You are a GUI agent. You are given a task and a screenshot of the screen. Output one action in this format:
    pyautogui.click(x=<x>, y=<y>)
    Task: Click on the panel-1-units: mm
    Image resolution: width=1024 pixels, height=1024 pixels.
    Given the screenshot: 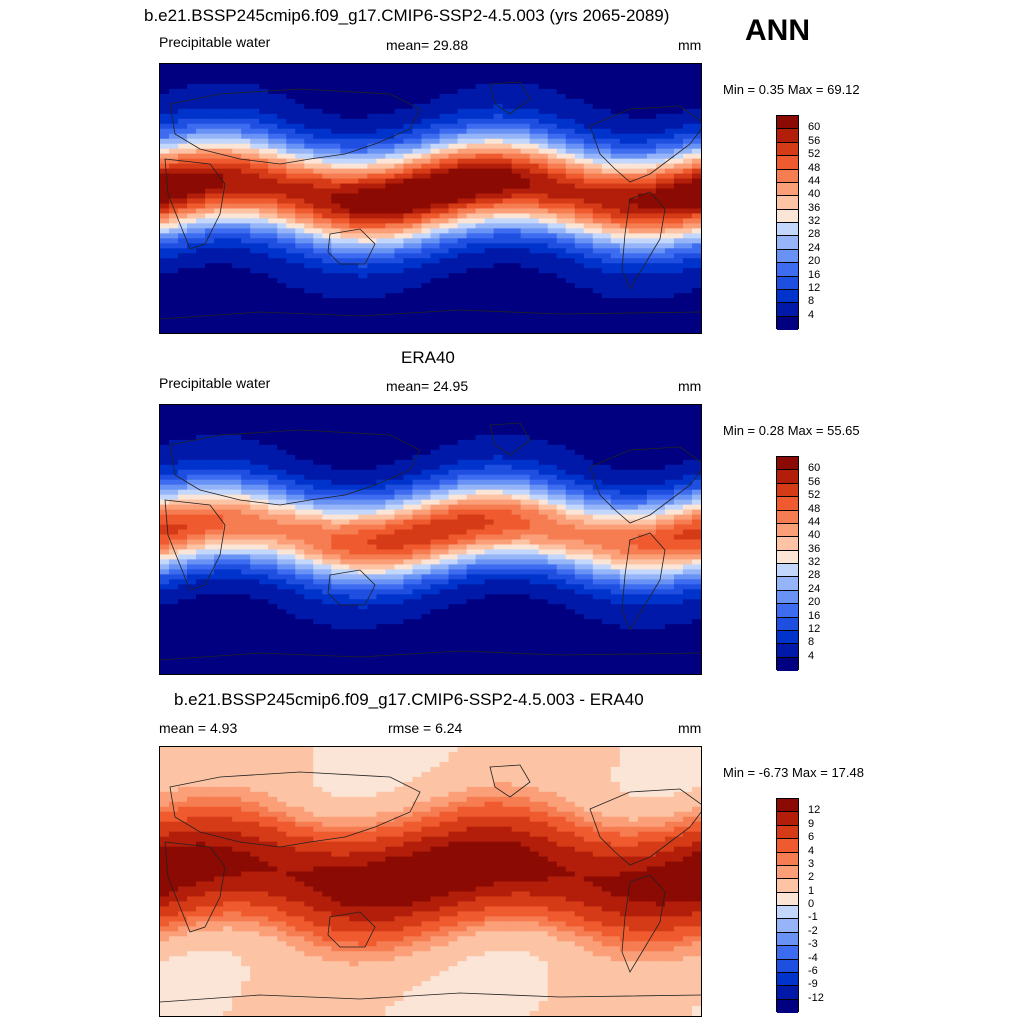 What is the action you would take?
    pyautogui.click(x=690, y=45)
    